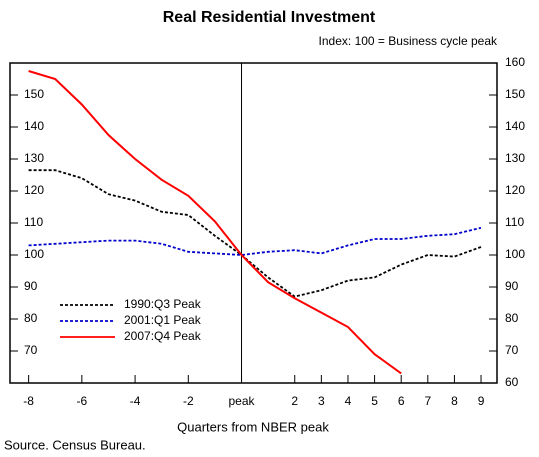 The height and width of the screenshot is (457, 539). Describe the element at coordinates (34, 190) in the screenshot. I see `y-tick-label-left: 120` at that location.